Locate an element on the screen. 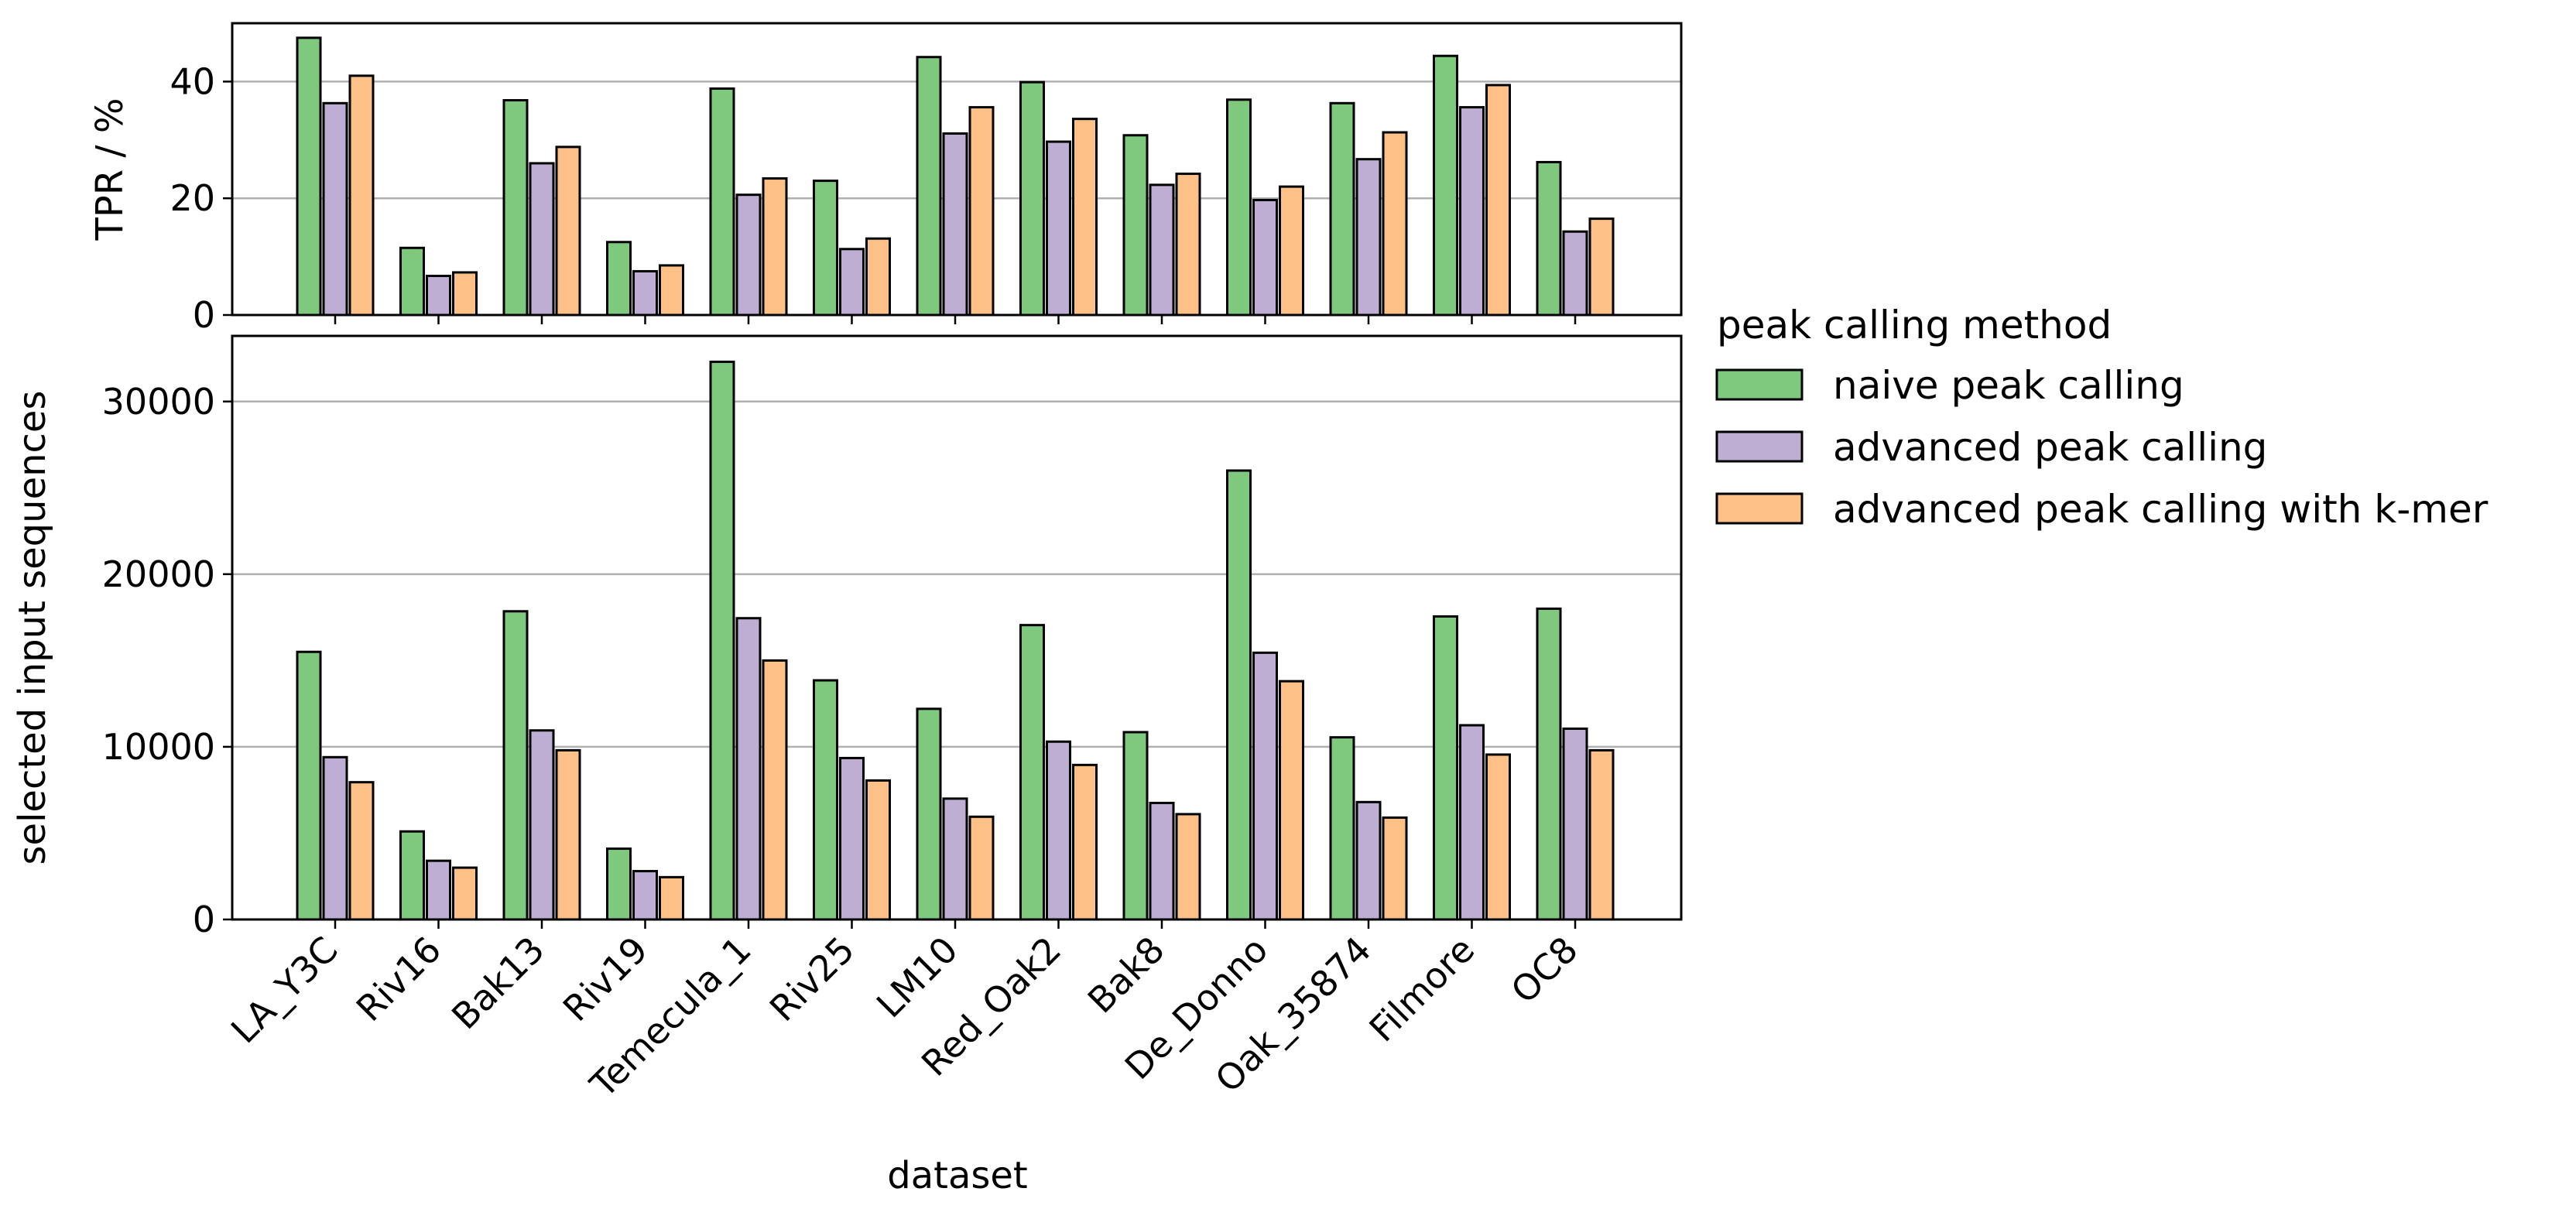 The image size is (2576, 1219). legend-title: peak calling method is located at coordinates (1914, 325).